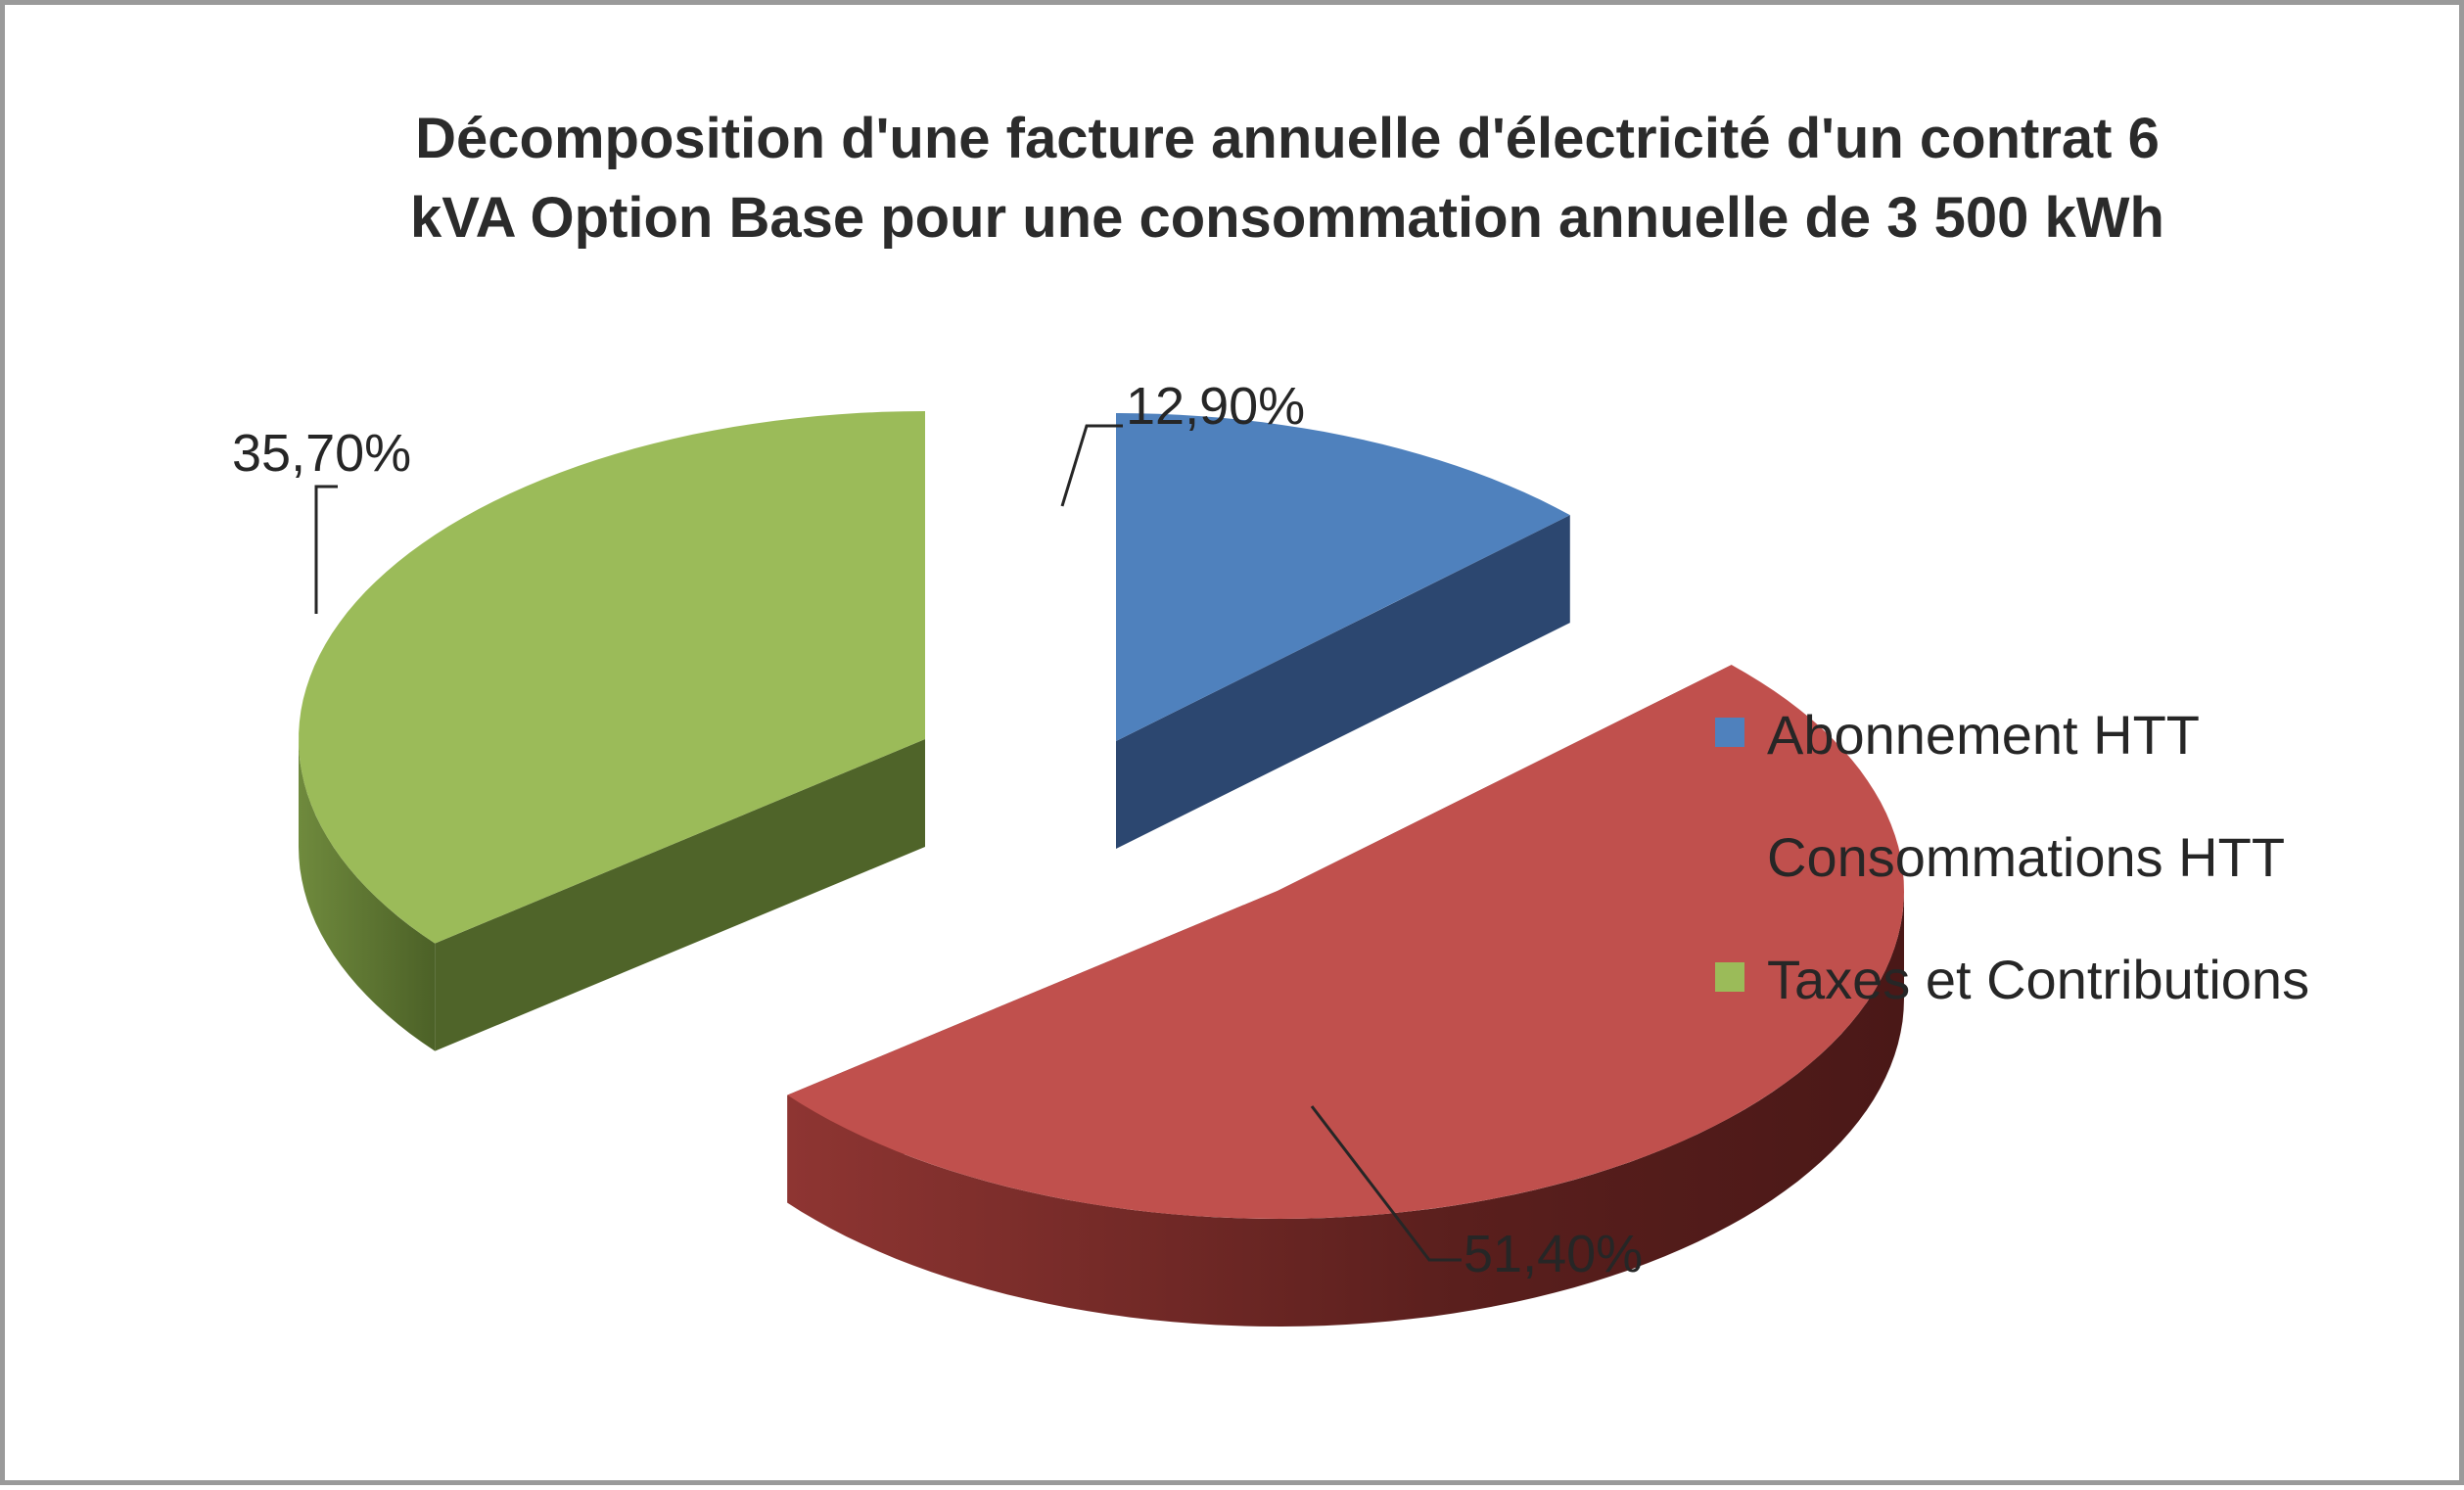 The height and width of the screenshot is (1490, 2464). Describe the element at coordinates (2026, 857) in the screenshot. I see `legend-label-consommations: Consommations HTT` at that location.